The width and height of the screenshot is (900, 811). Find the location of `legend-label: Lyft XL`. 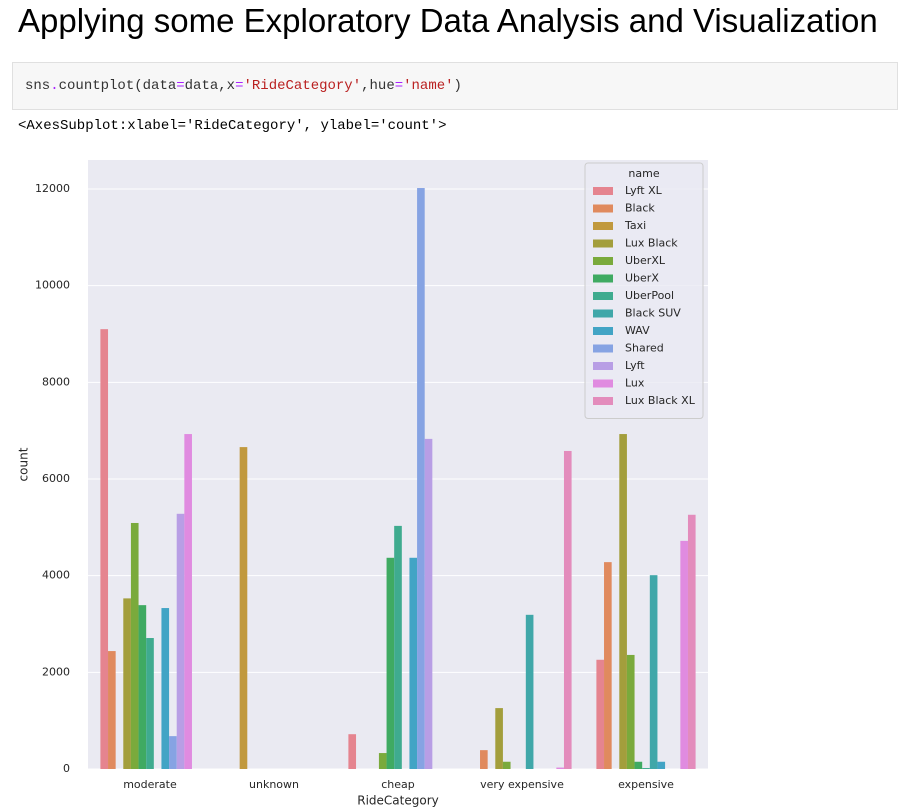

legend-label: Lyft XL is located at coordinates (644, 190).